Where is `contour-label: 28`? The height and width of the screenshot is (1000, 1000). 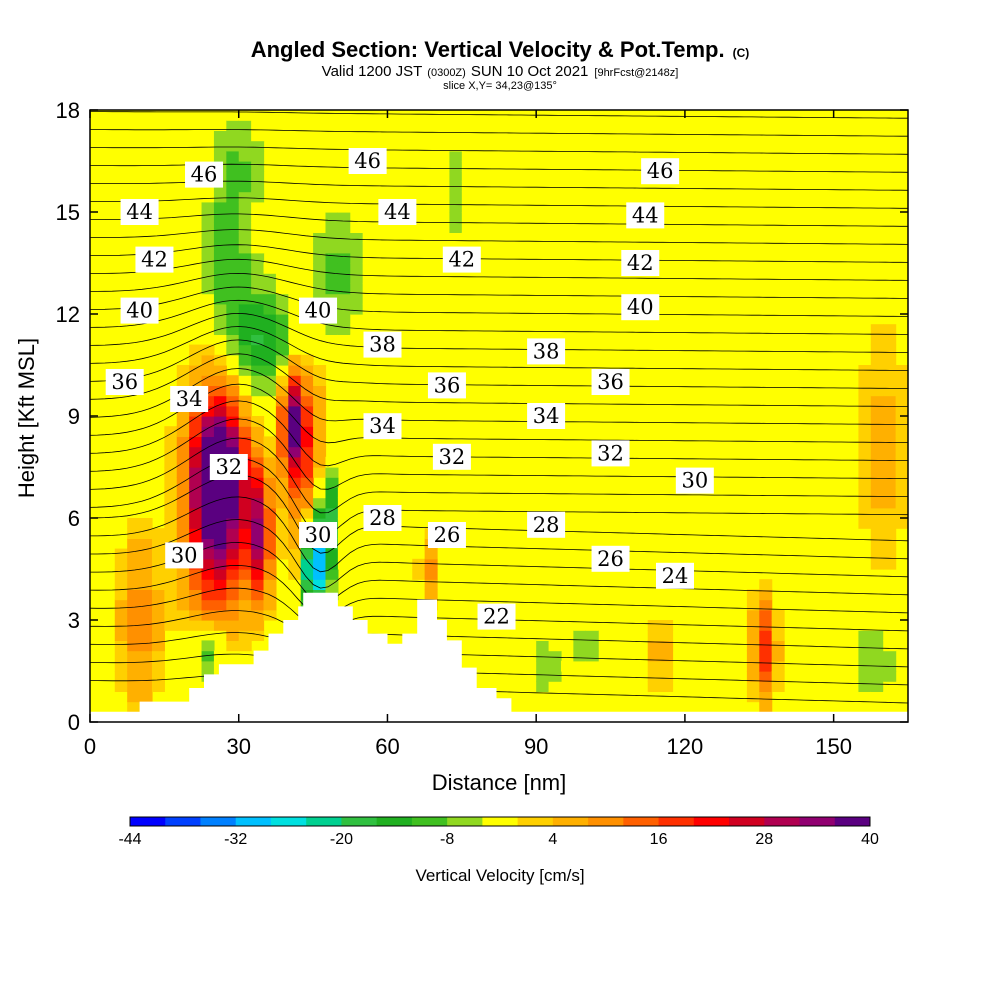 contour-label: 28 is located at coordinates (546, 524).